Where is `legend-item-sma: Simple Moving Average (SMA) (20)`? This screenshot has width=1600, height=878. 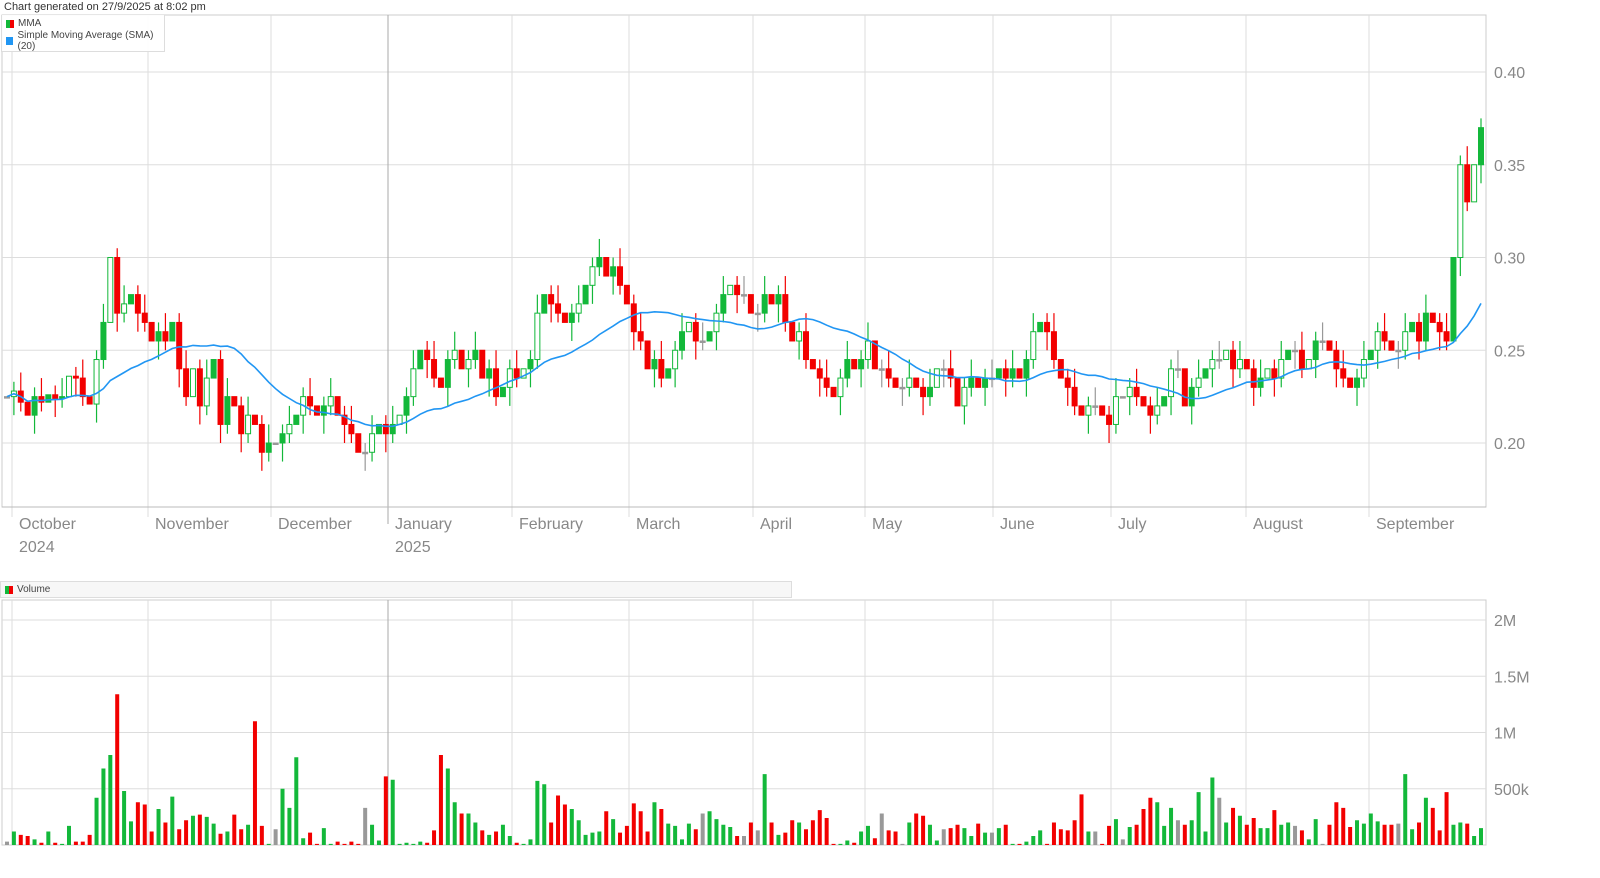 legend-item-sma: Simple Moving Average (SMA) (20) is located at coordinates (83, 40).